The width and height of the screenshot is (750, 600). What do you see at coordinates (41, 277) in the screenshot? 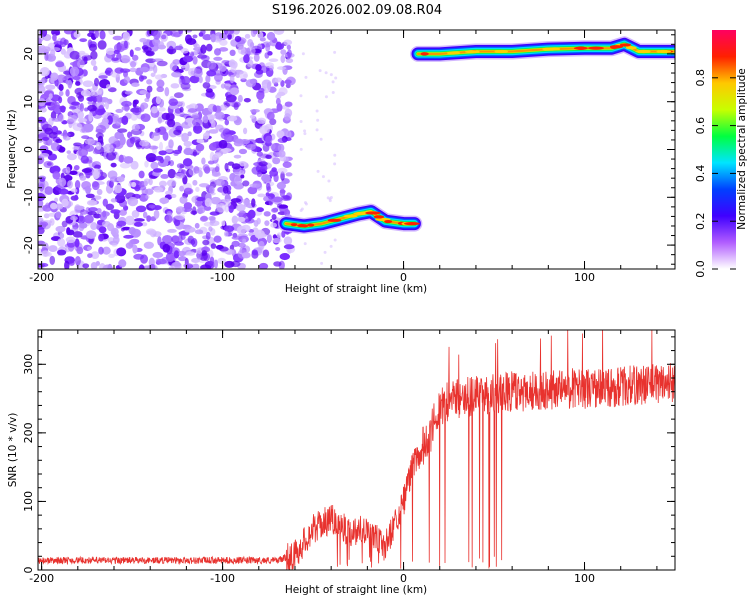
I see `x-tick-label: -200` at bounding box center [41, 277].